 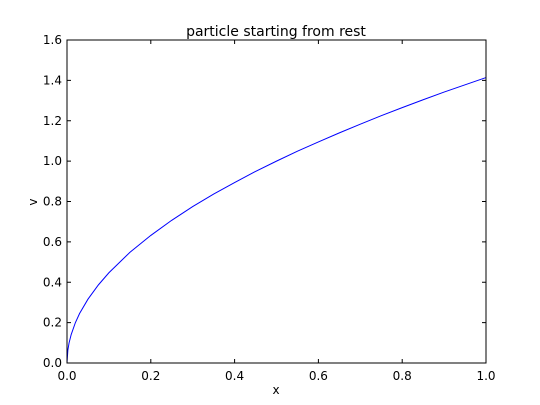 What do you see at coordinates (150, 376) in the screenshot?
I see `x-tick-label-1: 0.2` at bounding box center [150, 376].